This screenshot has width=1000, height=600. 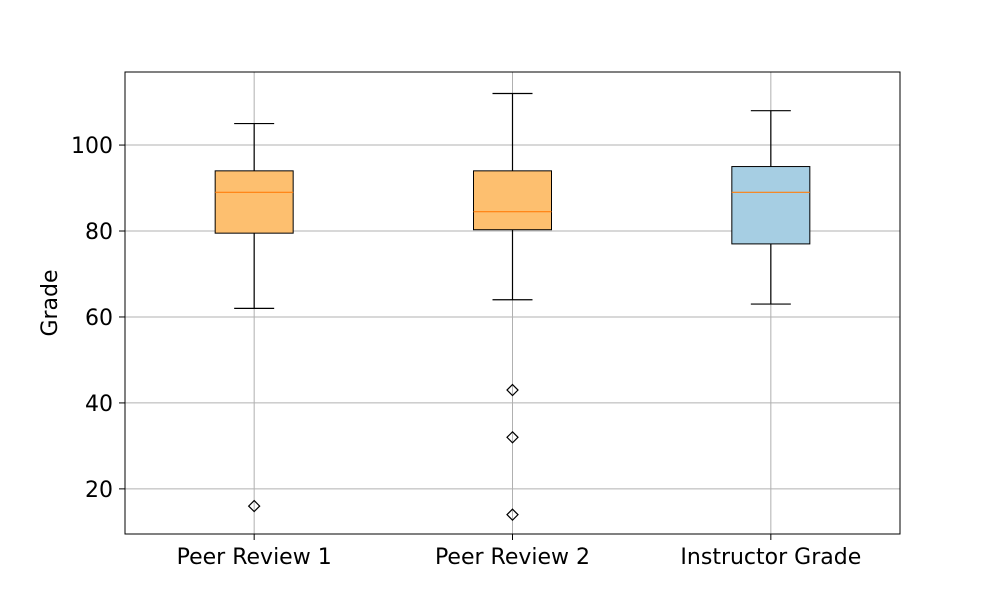 I want to click on y-tick-label: 40, so click(x=99, y=404).